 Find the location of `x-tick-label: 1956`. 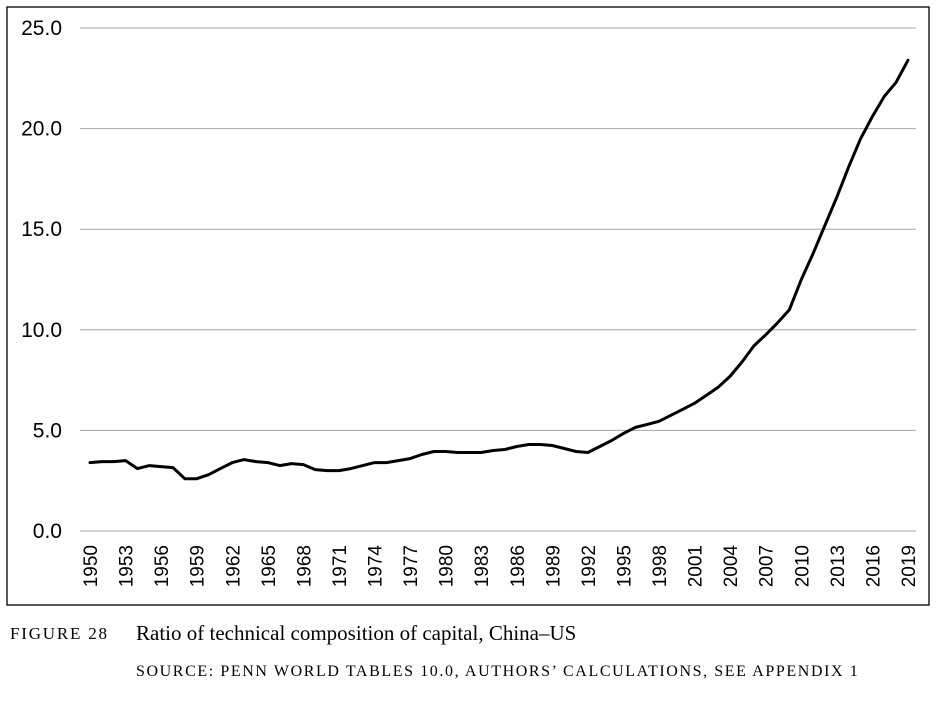

x-tick-label: 1956 is located at coordinates (162, 566).